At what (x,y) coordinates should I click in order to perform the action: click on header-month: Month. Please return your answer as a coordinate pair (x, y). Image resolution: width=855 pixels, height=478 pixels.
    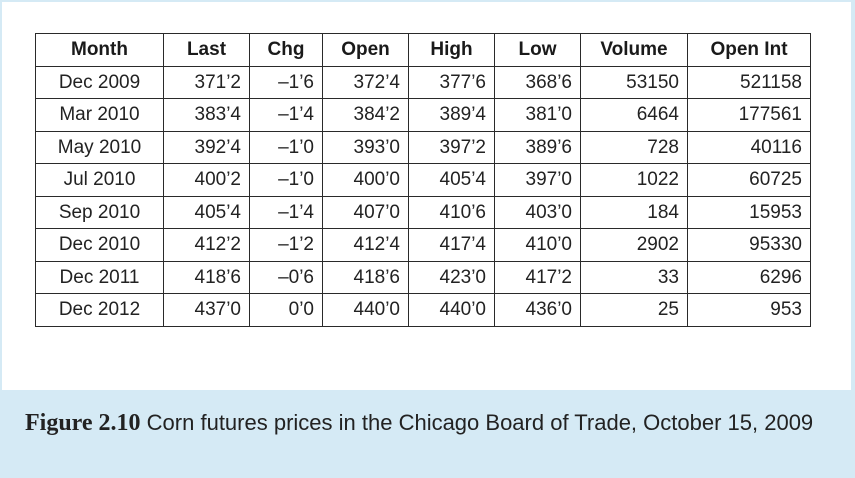
    Looking at the image, I should click on (99, 50).